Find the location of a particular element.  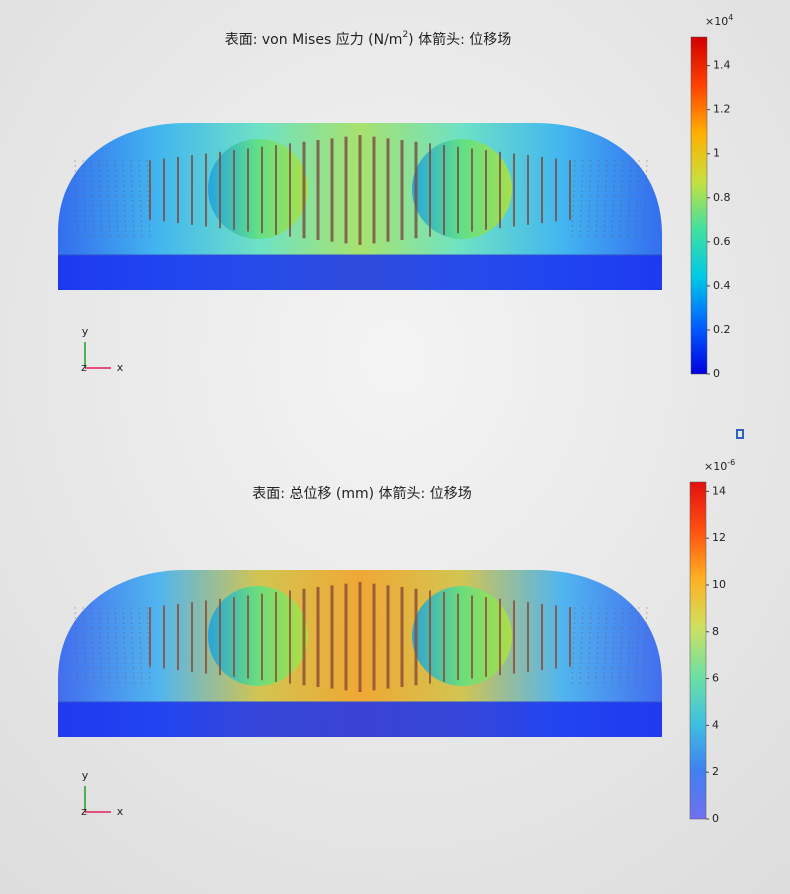

icon is located at coordinates (740, 434).